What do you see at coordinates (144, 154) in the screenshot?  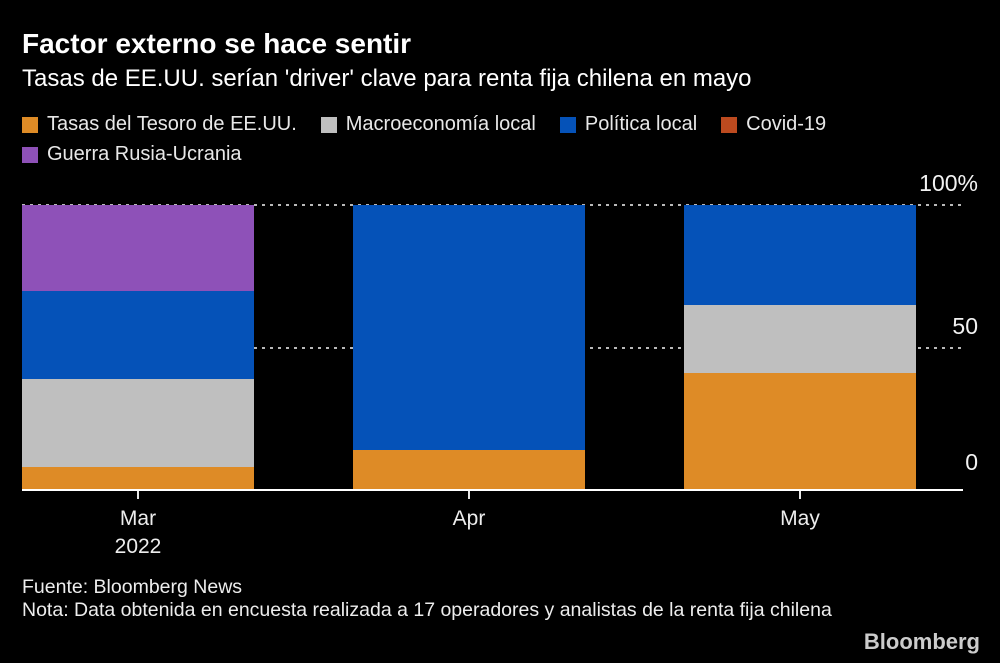 I see `legend-label: Guerra Rusia-Ucrania` at bounding box center [144, 154].